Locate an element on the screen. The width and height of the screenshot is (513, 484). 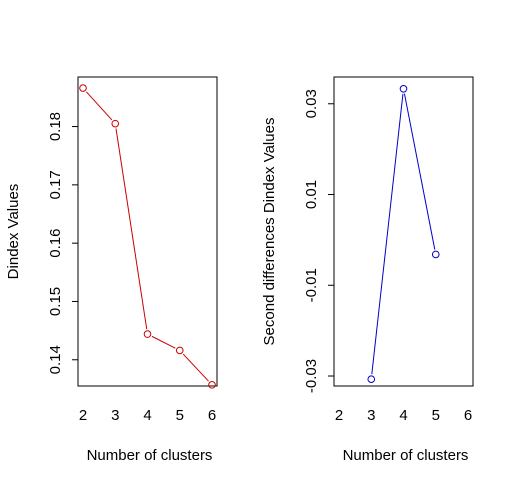
y-tick-label: 0.15 is located at coordinates (55, 301).